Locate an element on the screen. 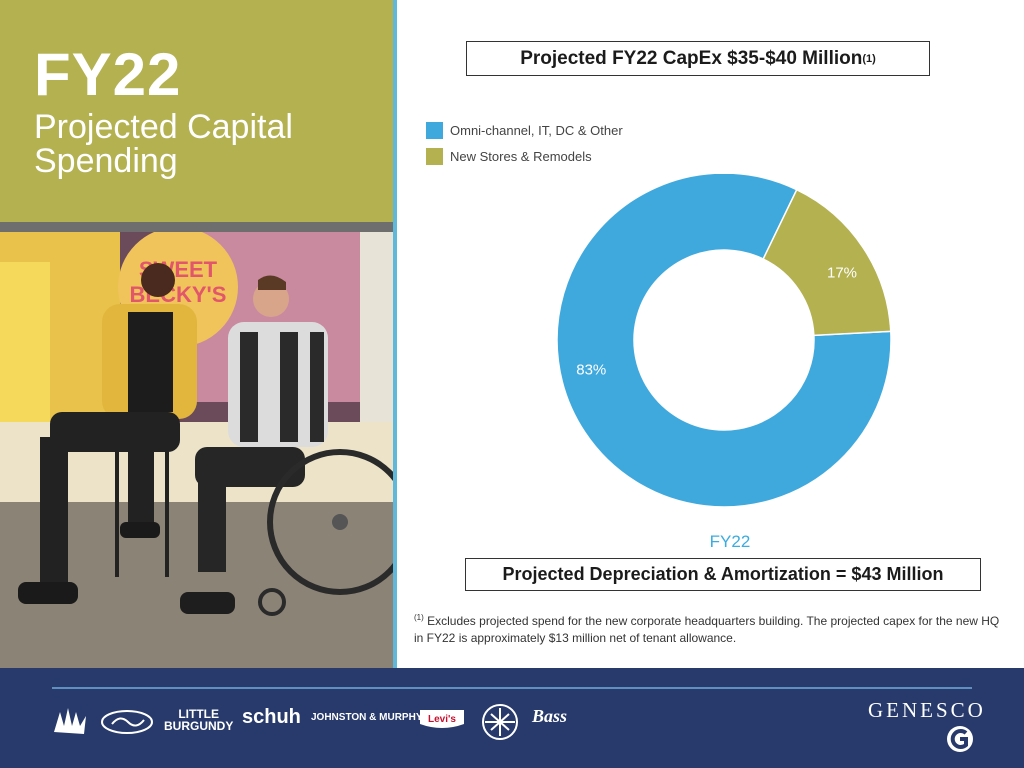 This screenshot has width=1024, height=768. footnote-marker: (1) is located at coordinates (419, 617).